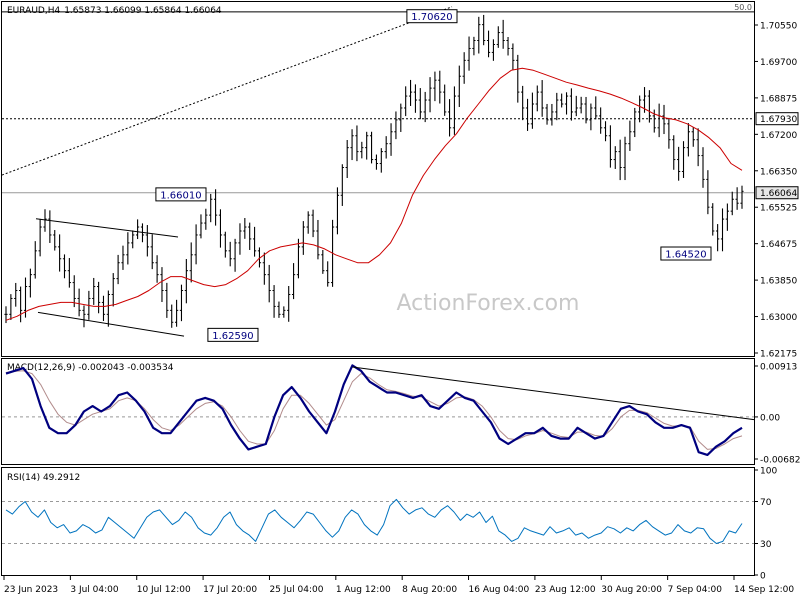  I want to click on time-axis-label: 8 Aug 20:00, so click(429, 590).